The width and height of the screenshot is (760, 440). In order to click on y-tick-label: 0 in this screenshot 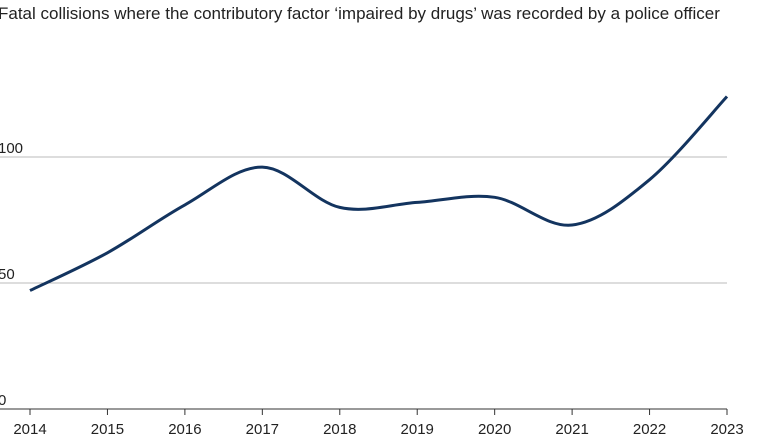, I will do `click(3, 400)`.